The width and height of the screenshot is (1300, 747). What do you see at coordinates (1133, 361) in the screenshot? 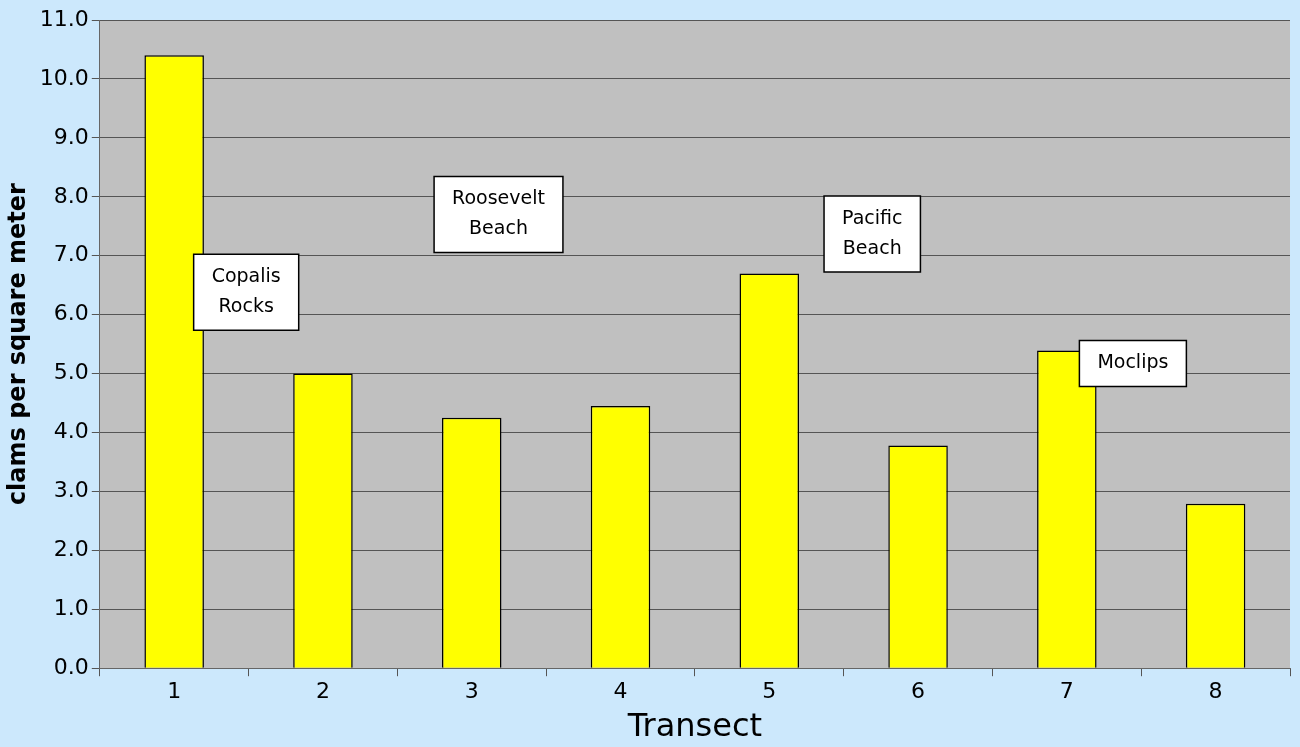
I see `annotation: Moclips` at bounding box center [1133, 361].